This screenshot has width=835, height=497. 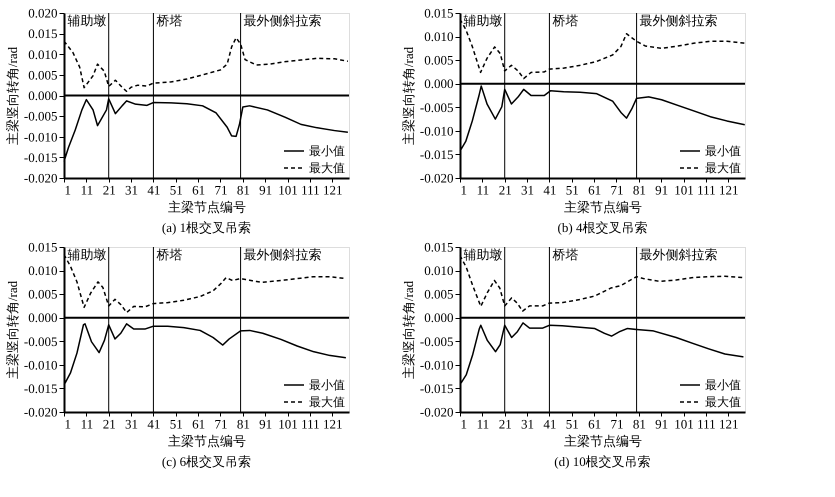 What do you see at coordinates (602, 461) in the screenshot?
I see `text: (d) 10根交叉吊索` at bounding box center [602, 461].